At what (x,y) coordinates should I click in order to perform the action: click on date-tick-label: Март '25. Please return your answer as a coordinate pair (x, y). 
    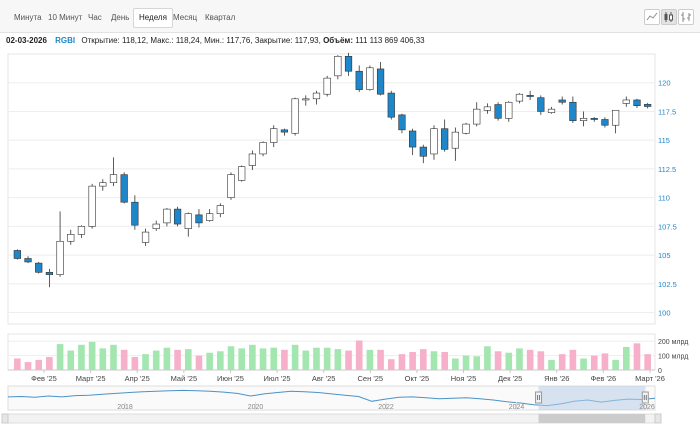
    Looking at the image, I should click on (91, 378).